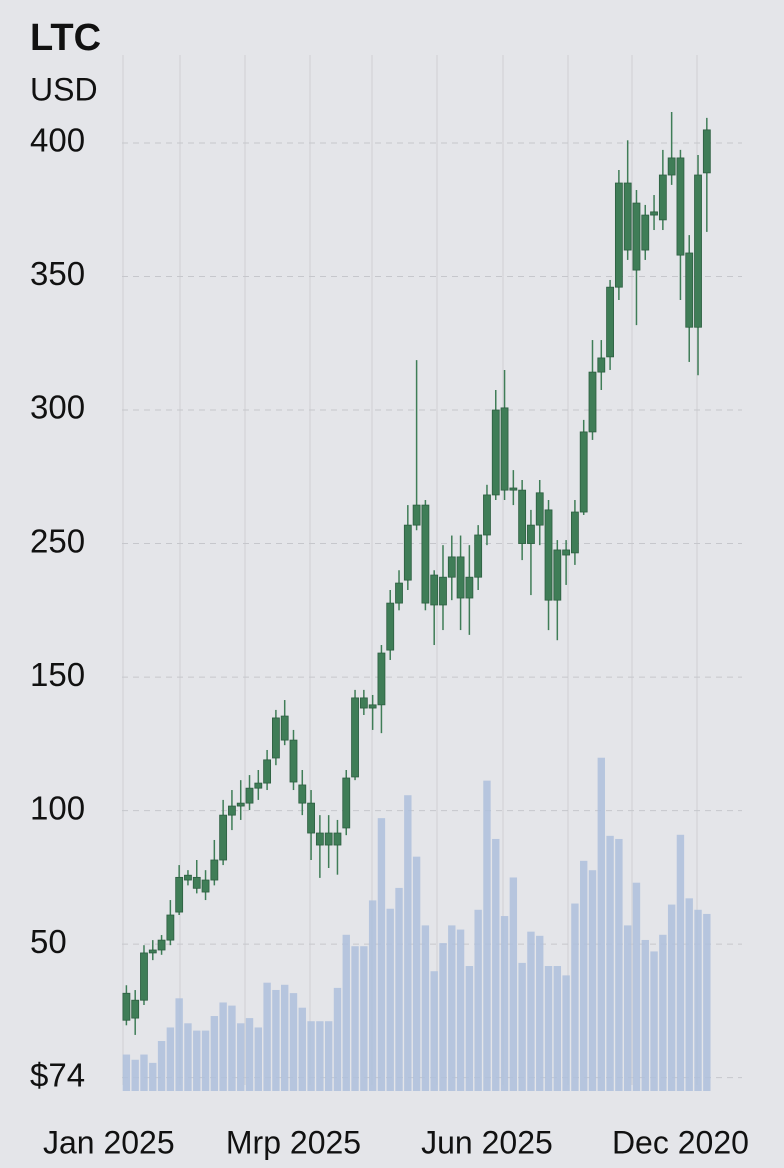 The width and height of the screenshot is (784, 1168). What do you see at coordinates (57, 540) in the screenshot?
I see `y-tick-label: 250` at bounding box center [57, 540].